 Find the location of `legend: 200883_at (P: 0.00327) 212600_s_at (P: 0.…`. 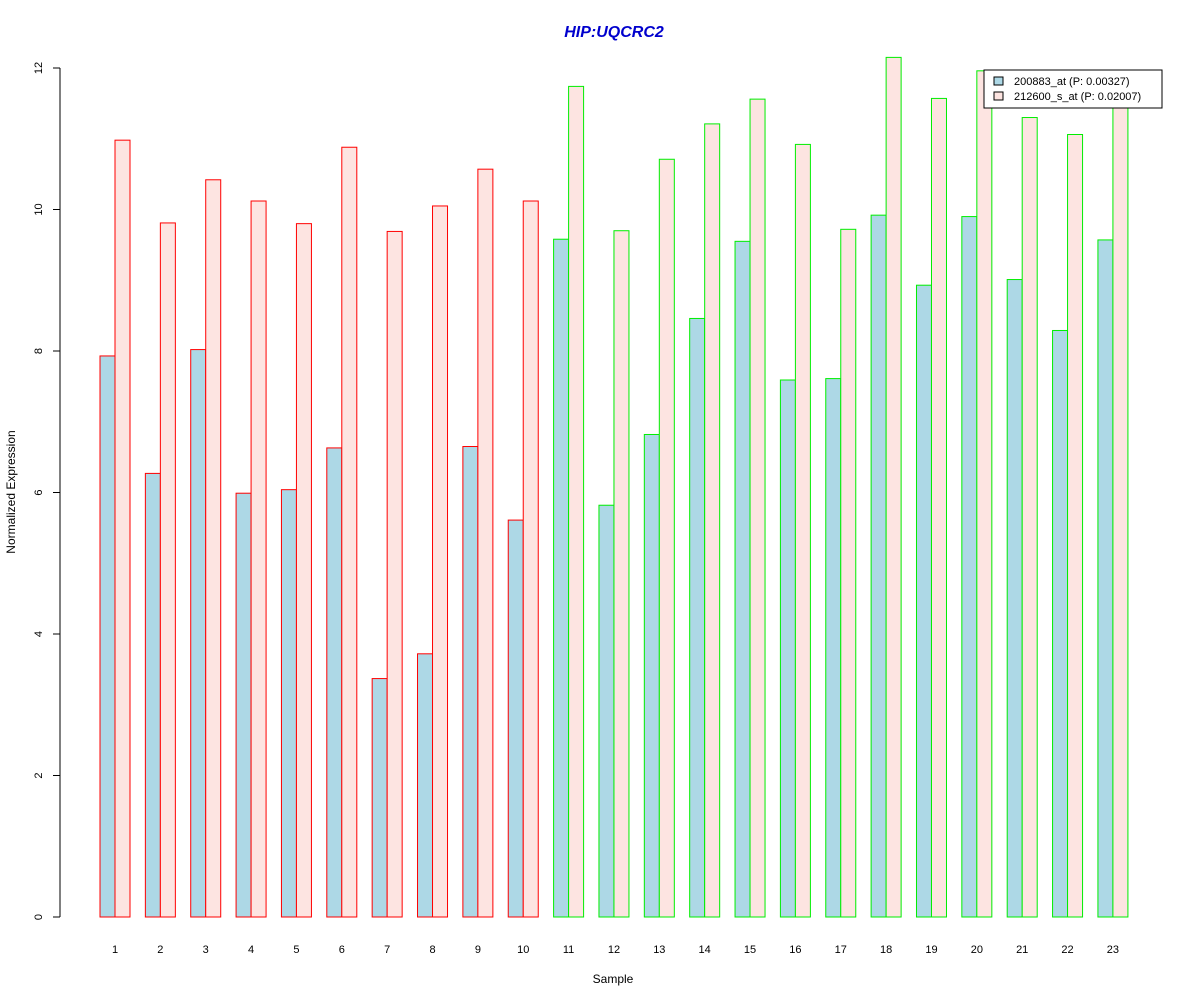

legend: 200883_at (P: 0.00327) 212600_s_at (P: 0.… is located at coordinates (1073, 89).